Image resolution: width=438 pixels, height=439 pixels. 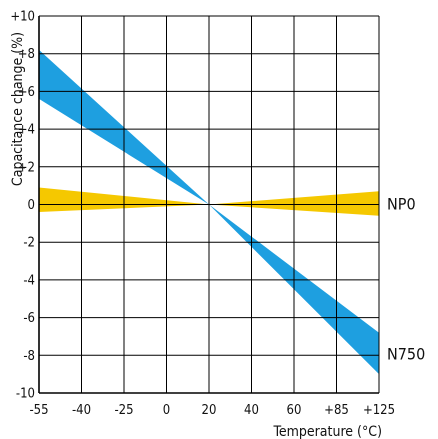 What do you see at coordinates (25, 394) in the screenshot?
I see `y-tick-label: -10` at bounding box center [25, 394].